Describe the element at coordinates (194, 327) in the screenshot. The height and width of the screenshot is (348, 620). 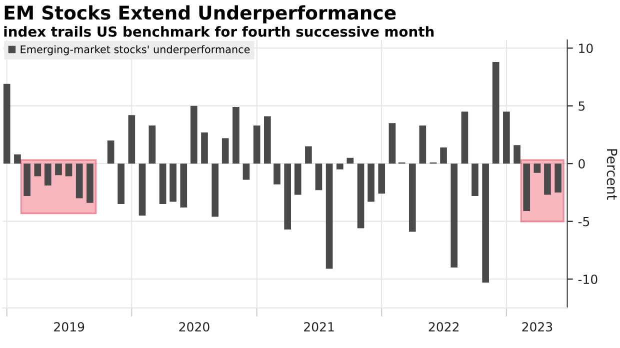
I see `x-tick-label: 2020` at that location.